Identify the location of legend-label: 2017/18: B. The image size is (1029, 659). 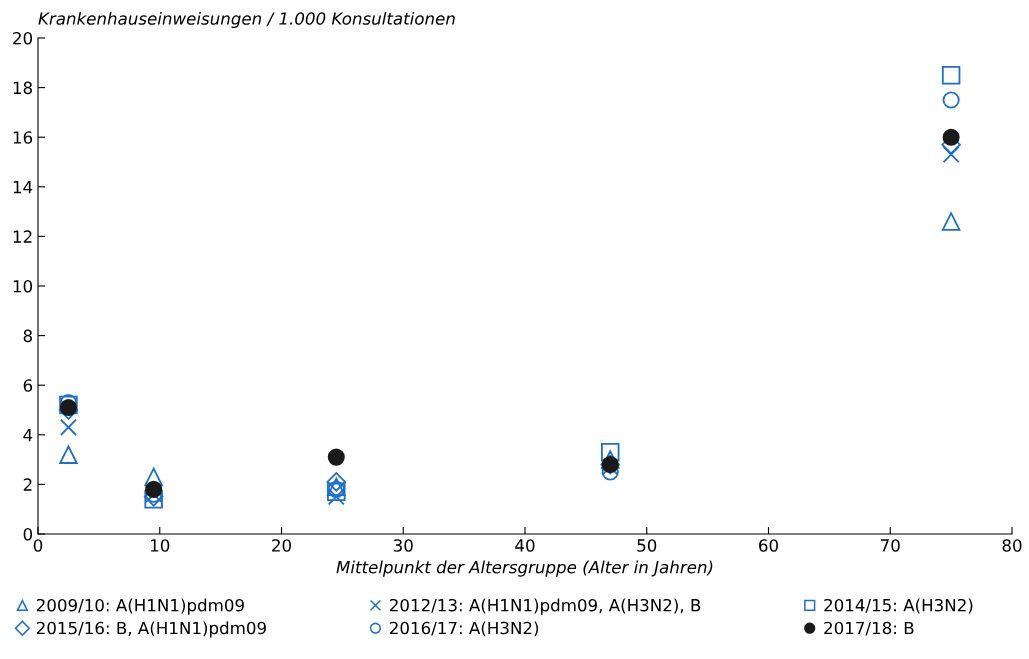
(869, 628).